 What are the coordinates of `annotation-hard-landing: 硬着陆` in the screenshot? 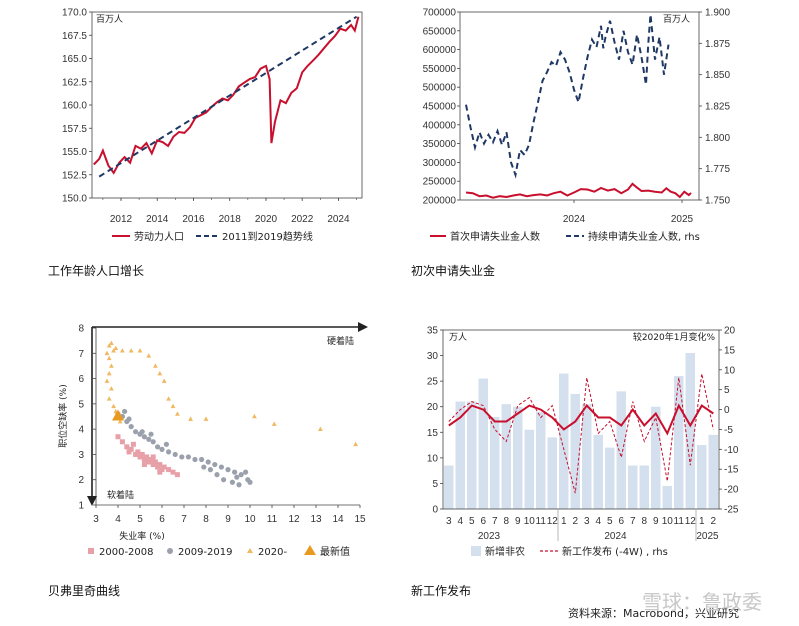 It's located at (340, 341).